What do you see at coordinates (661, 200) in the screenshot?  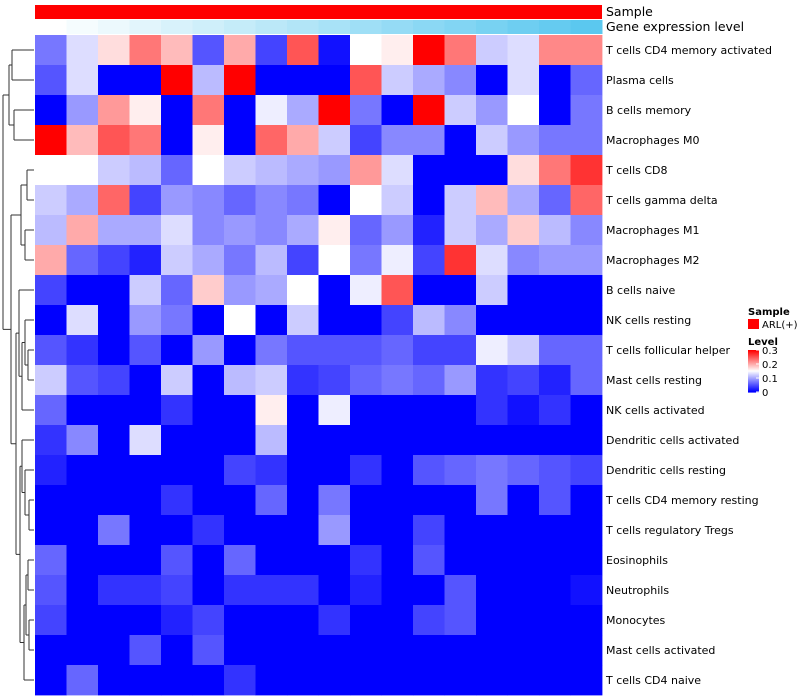 I see `row-label: T cells gamma delta` at bounding box center [661, 200].